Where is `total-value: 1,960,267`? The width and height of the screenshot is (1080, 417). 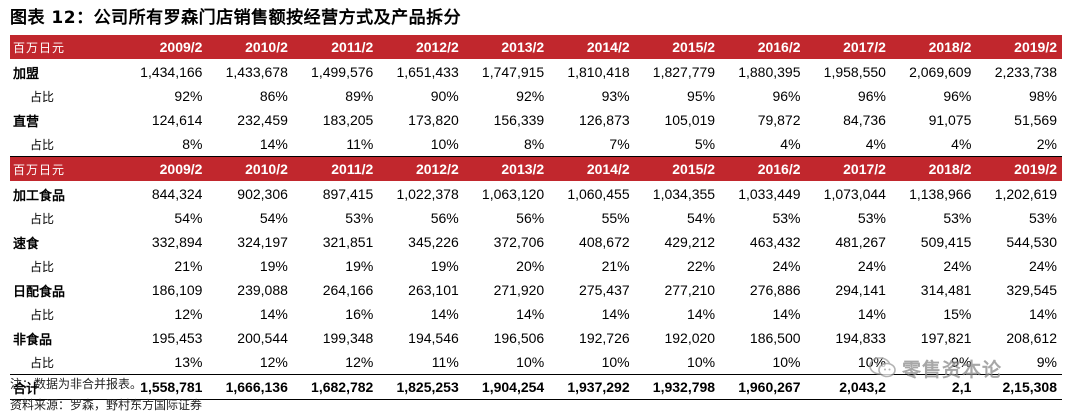 total-value: 1,960,267 is located at coordinates (763, 387).